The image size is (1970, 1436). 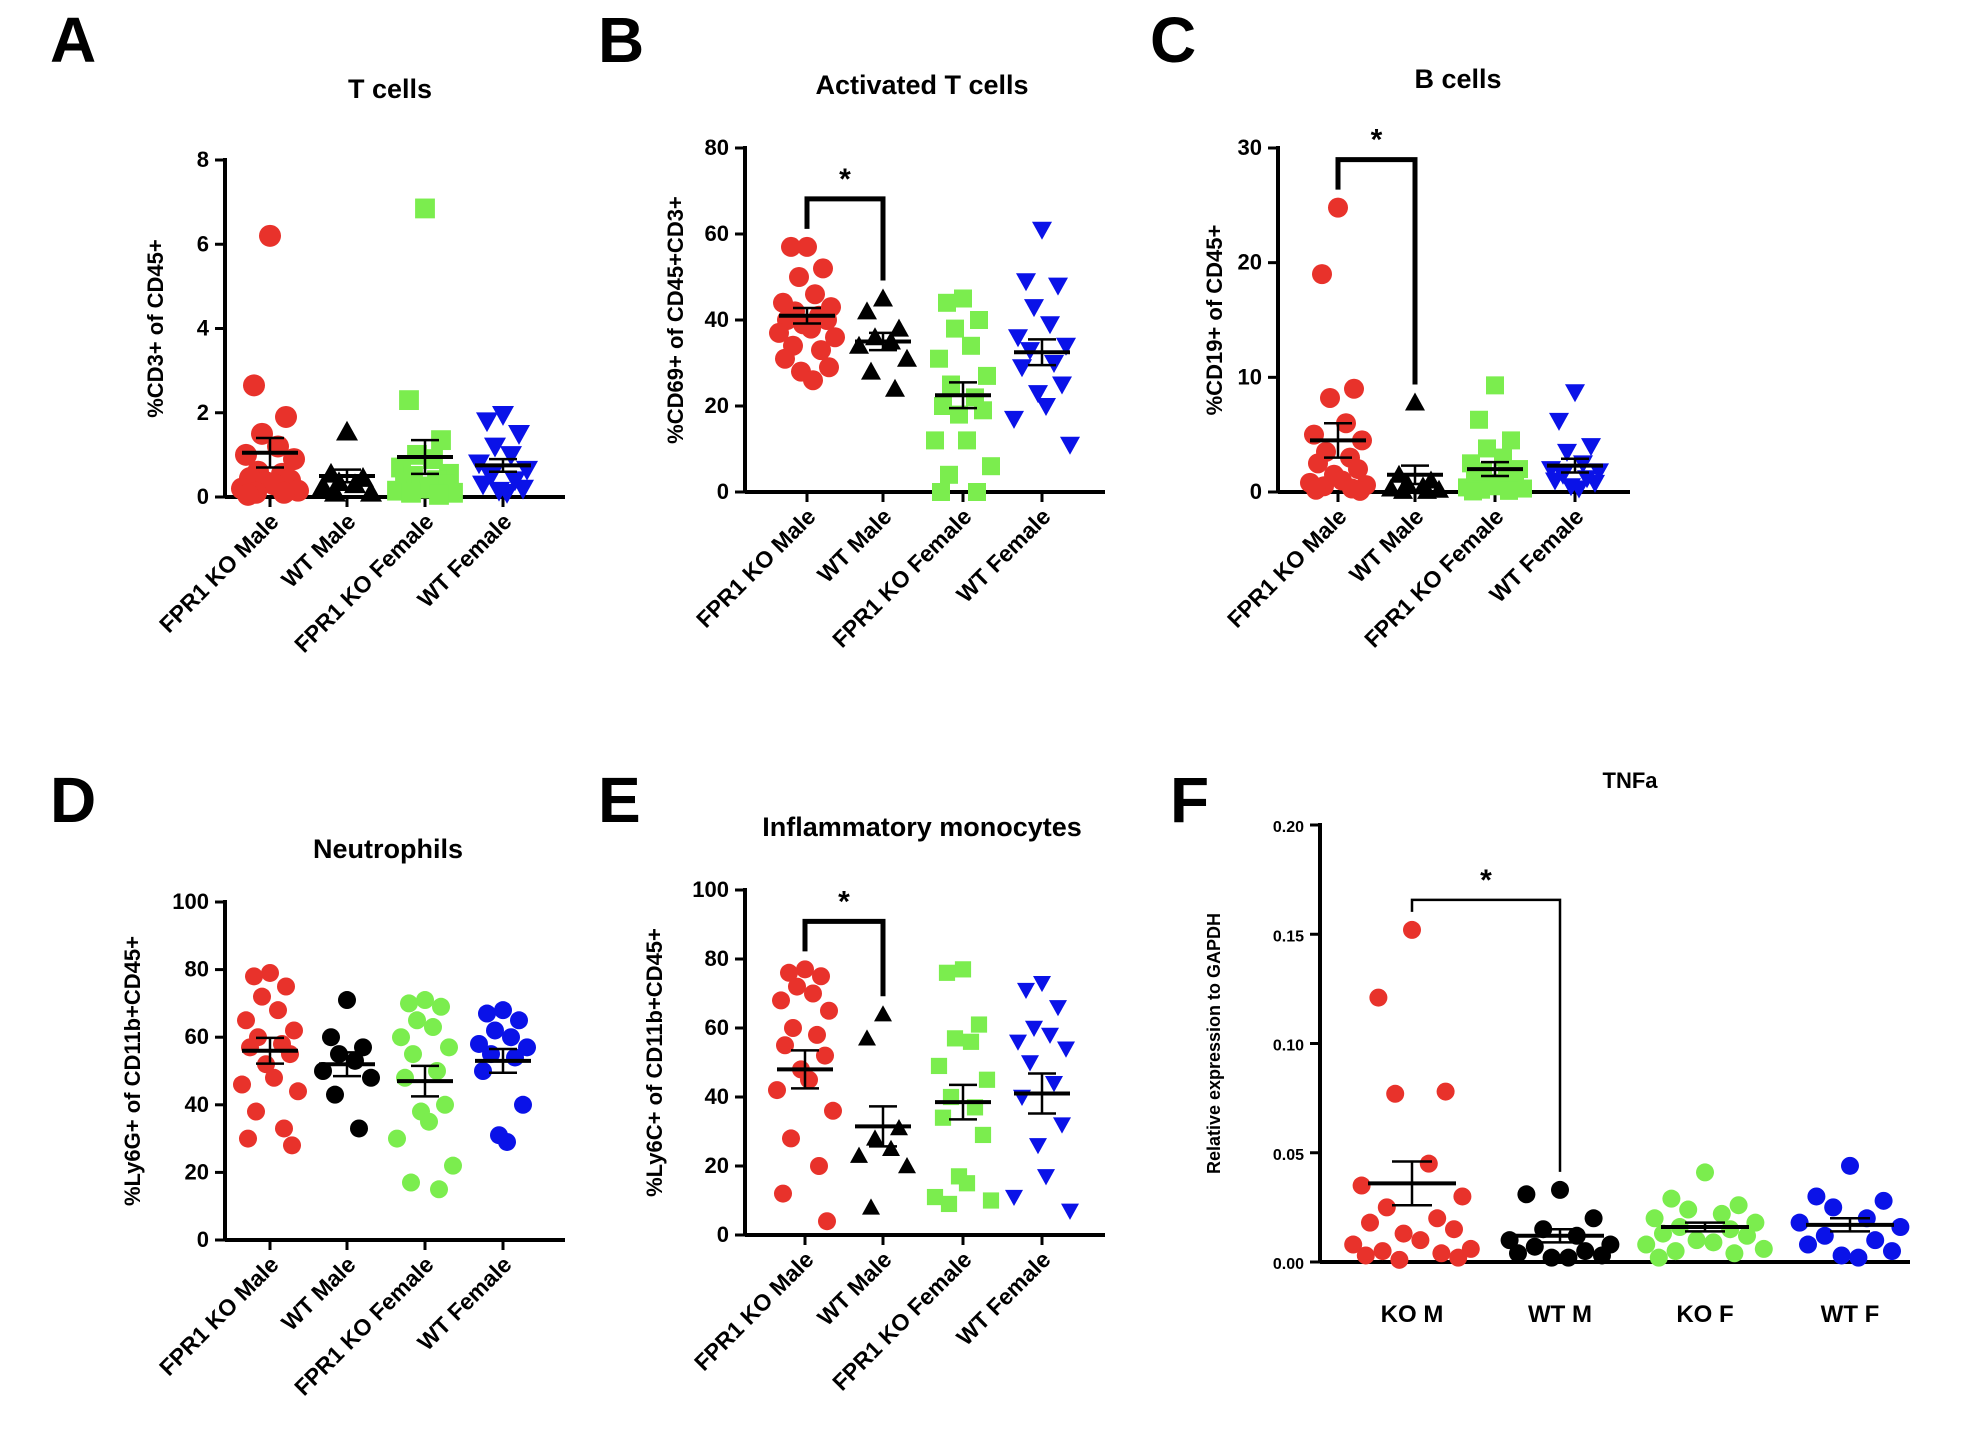 What do you see at coordinates (73, 40) in the screenshot?
I see `panel-label-a: A` at bounding box center [73, 40].